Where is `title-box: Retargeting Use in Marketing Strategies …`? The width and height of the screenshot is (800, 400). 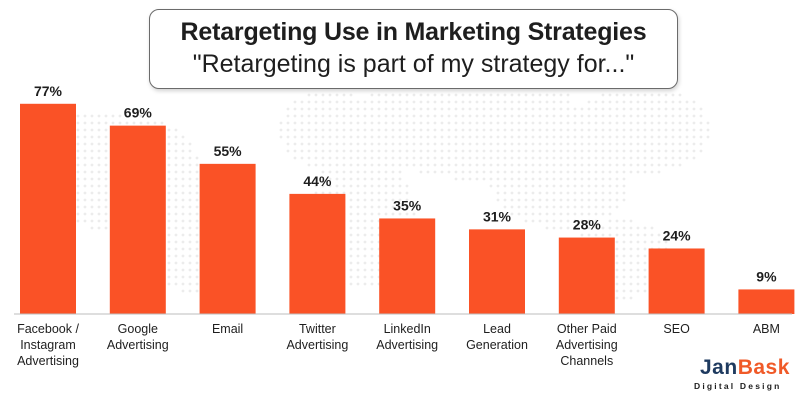 title-box: Retargeting Use in Marketing Strategies … is located at coordinates (413, 49).